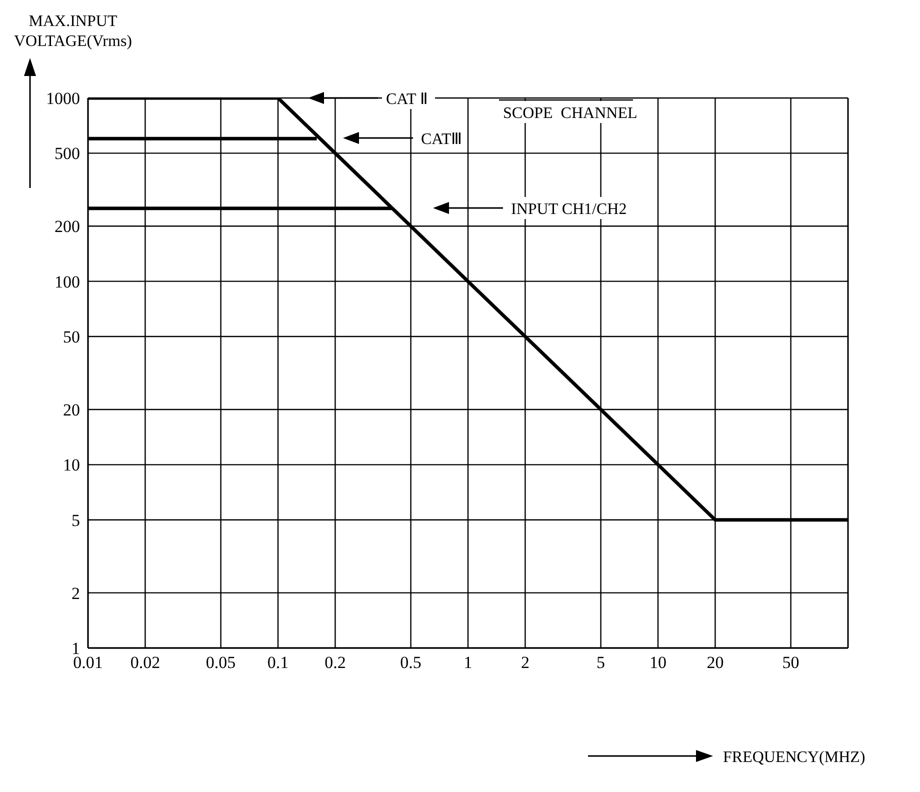 The height and width of the screenshot is (792, 920). Describe the element at coordinates (71, 337) in the screenshot. I see `y-tick-label: 50` at that location.